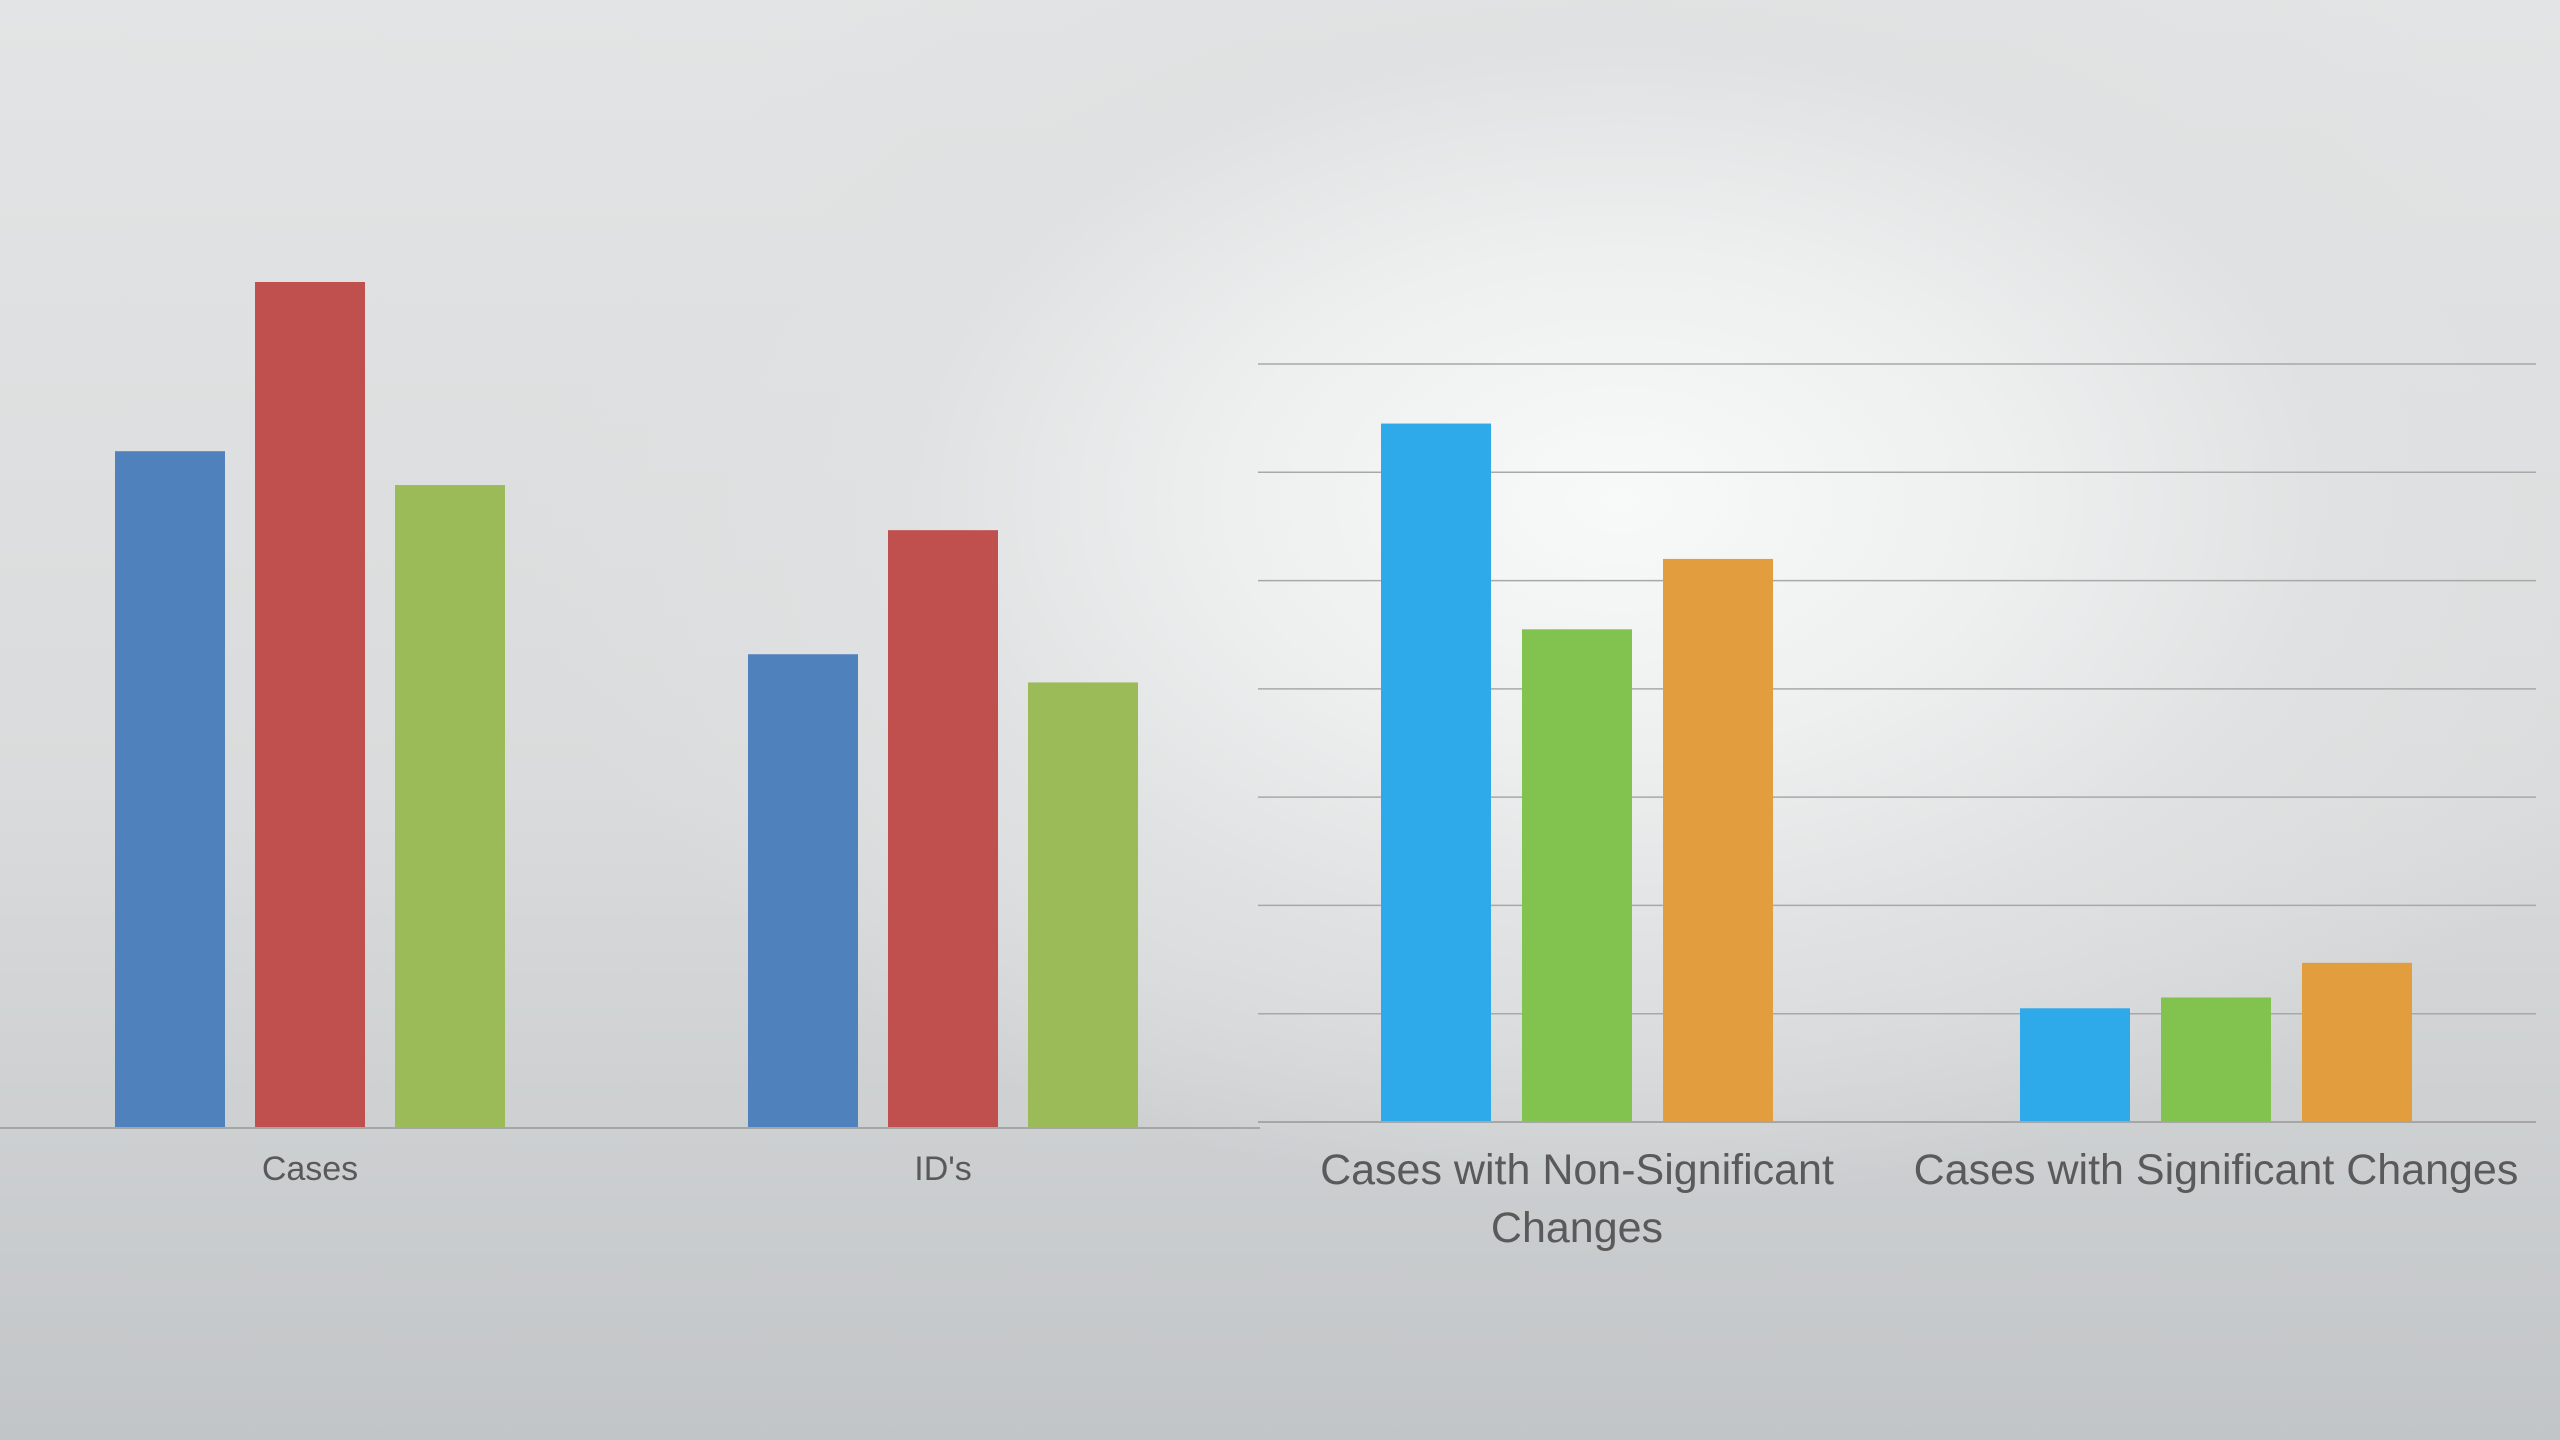 The height and width of the screenshot is (1440, 2560). Describe the element at coordinates (943, 1169) in the screenshot. I see `x-tick-label: ID's` at that location.